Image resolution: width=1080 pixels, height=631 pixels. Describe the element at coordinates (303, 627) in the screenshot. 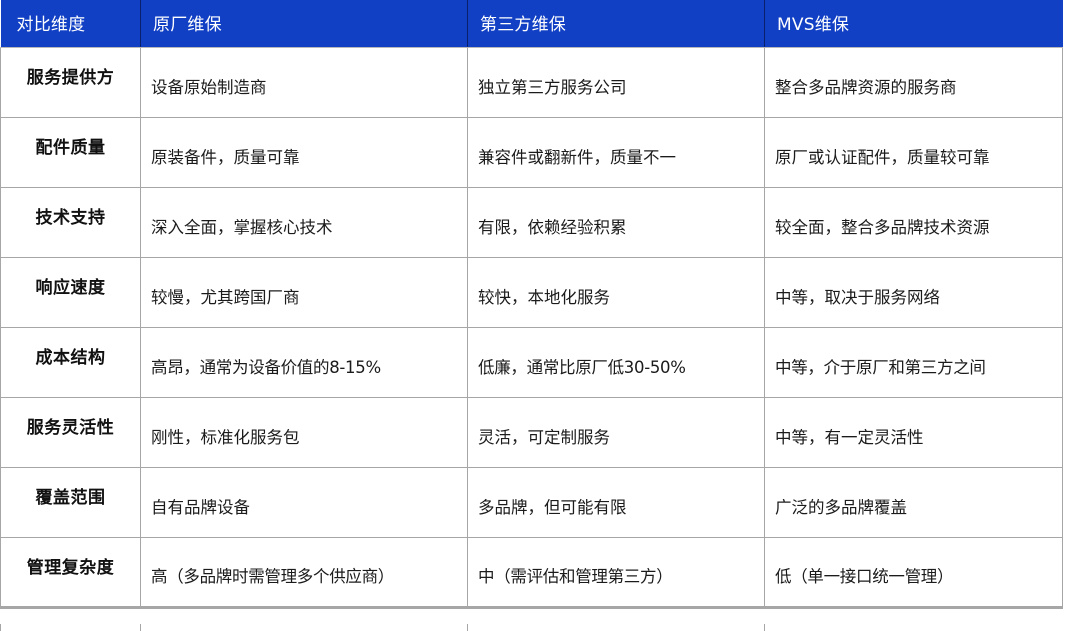

I see `next-row-cell-oem` at that location.